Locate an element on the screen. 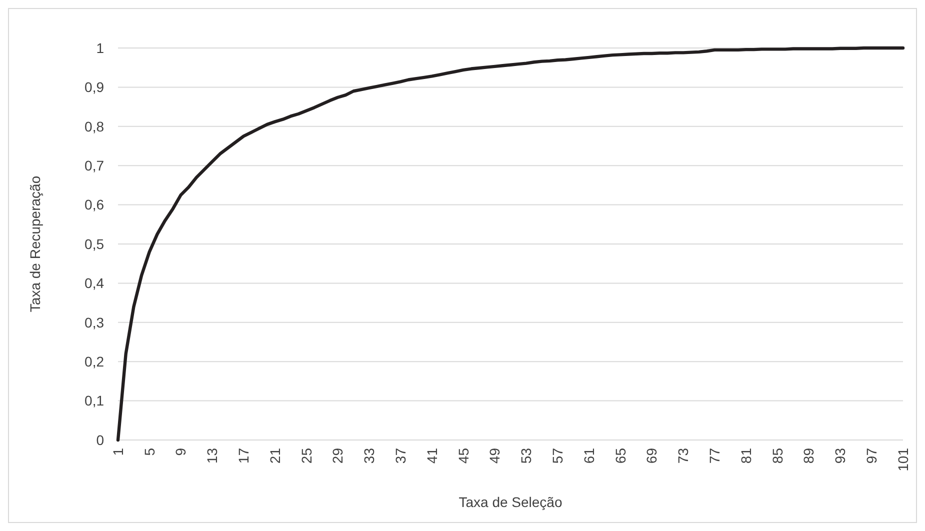 This screenshot has height=531, width=925. x-tick-label: 89 is located at coordinates (808, 456).